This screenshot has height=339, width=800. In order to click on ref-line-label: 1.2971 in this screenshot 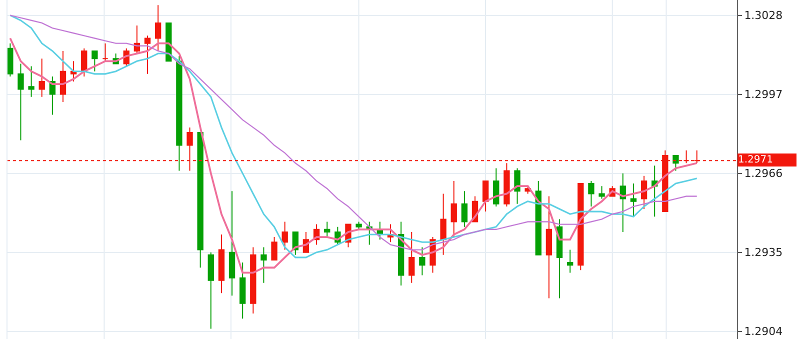, I will do `click(755, 160)`.